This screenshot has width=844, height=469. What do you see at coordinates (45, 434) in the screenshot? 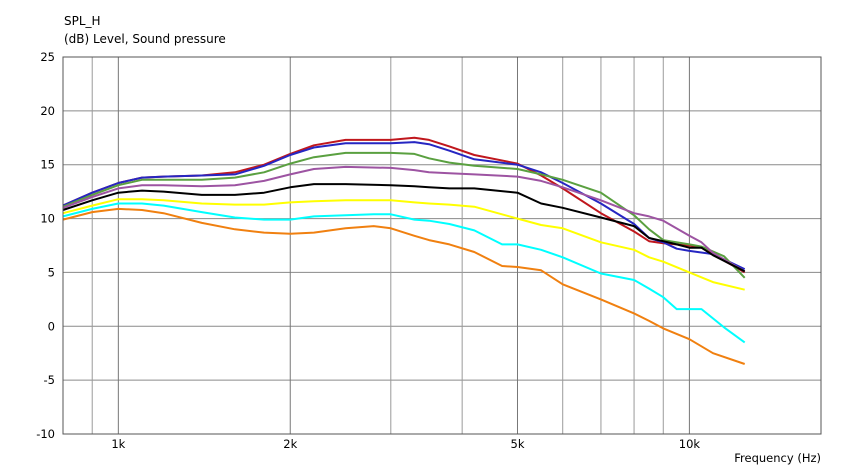
I see `y-tick-label: -10` at bounding box center [45, 434].